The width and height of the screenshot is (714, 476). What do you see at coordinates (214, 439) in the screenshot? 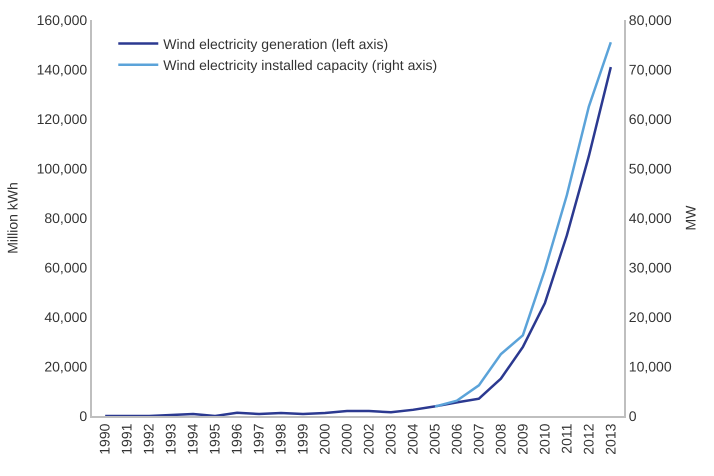
I see `x-tick-label: 1995` at bounding box center [214, 439].